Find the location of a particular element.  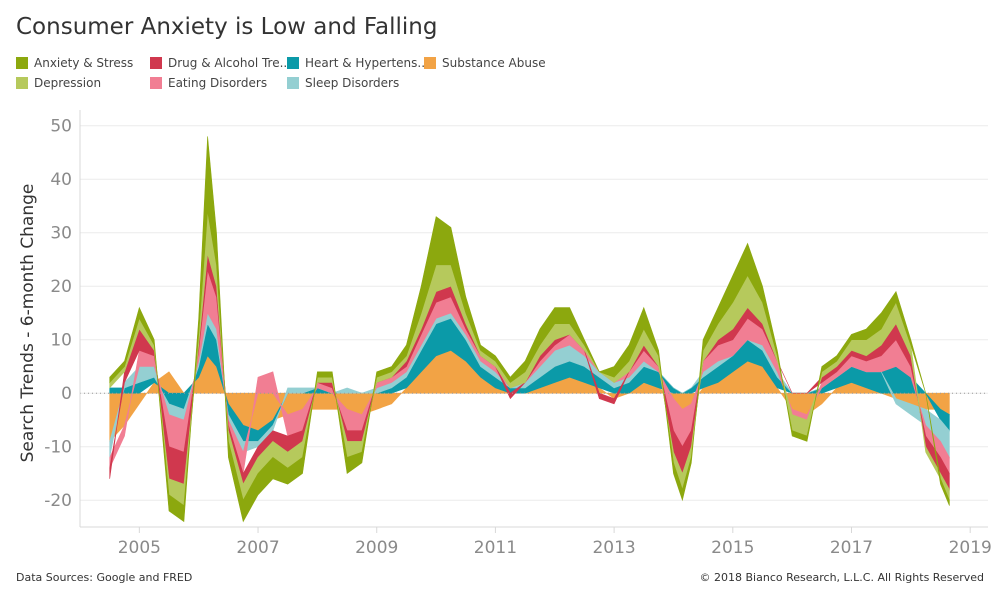

x-tick-label: 2019 is located at coordinates (970, 548).